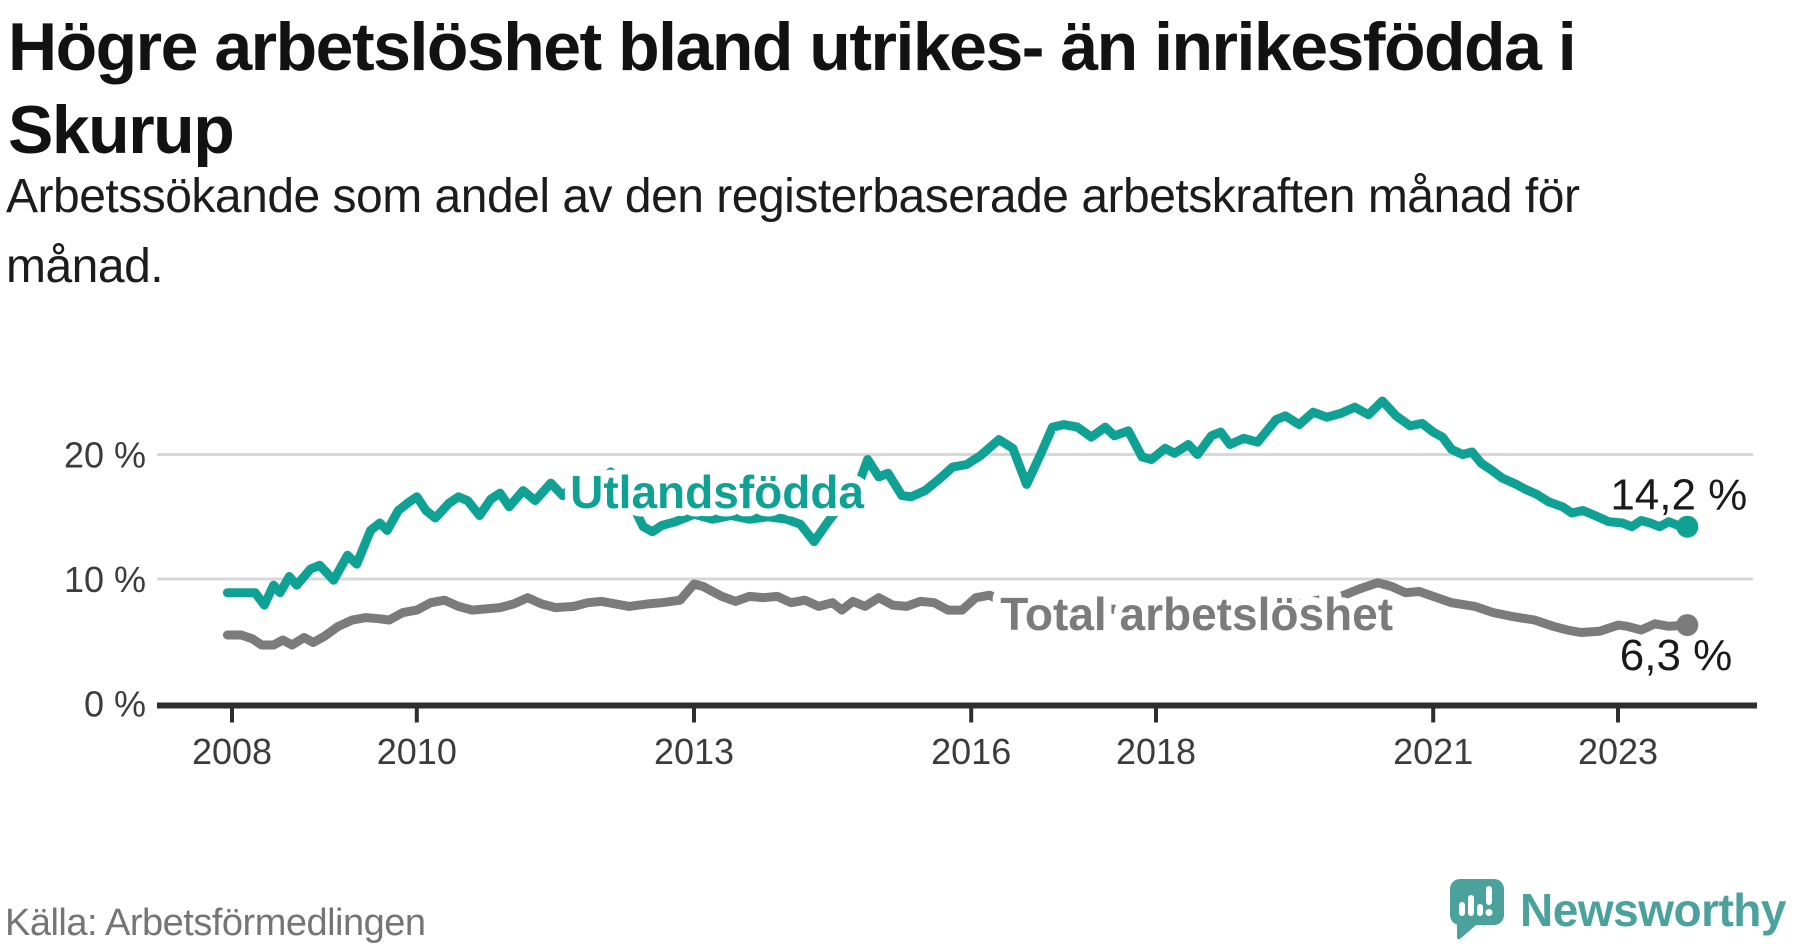 This screenshot has width=1800, height=948. I want to click on x-tick-label-2018: 2018, so click(1156, 751).